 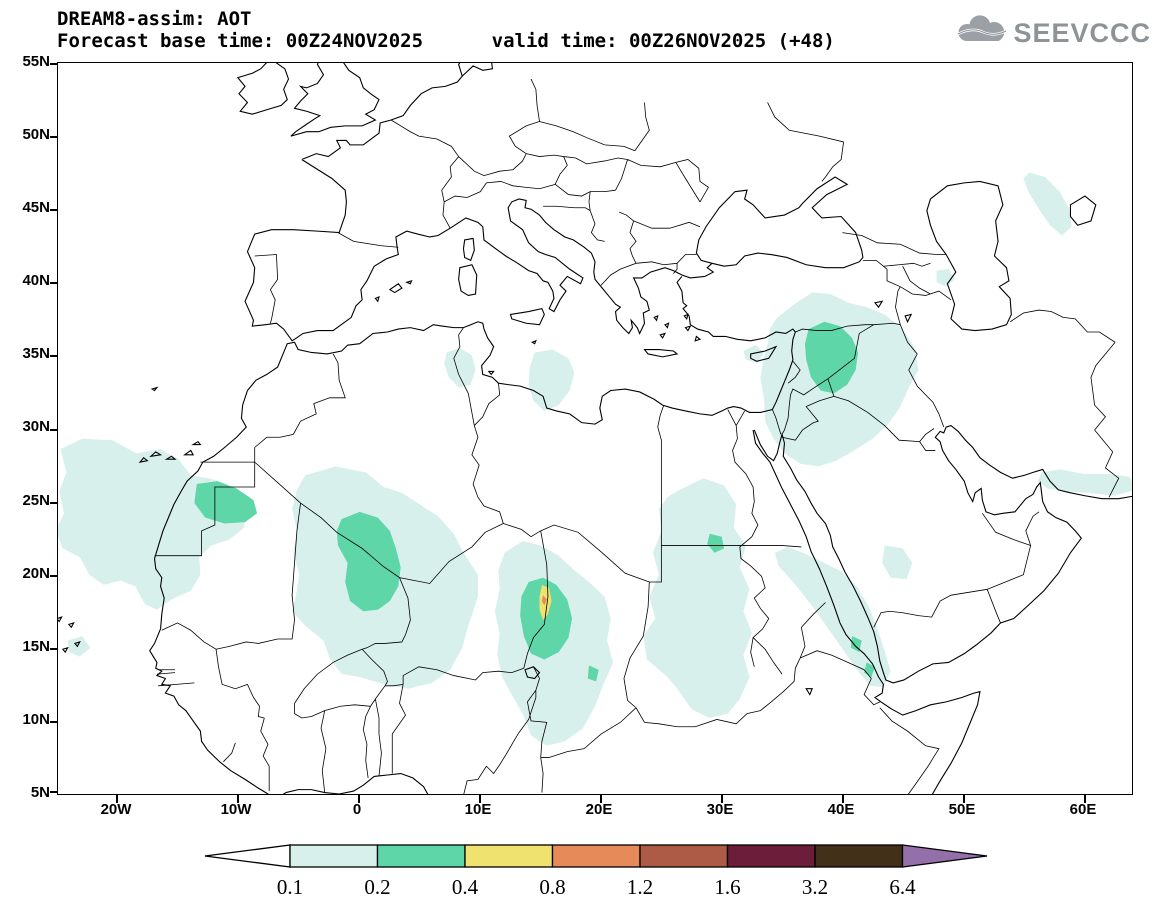 I want to click on lat-label: 40N, so click(x=36, y=280).